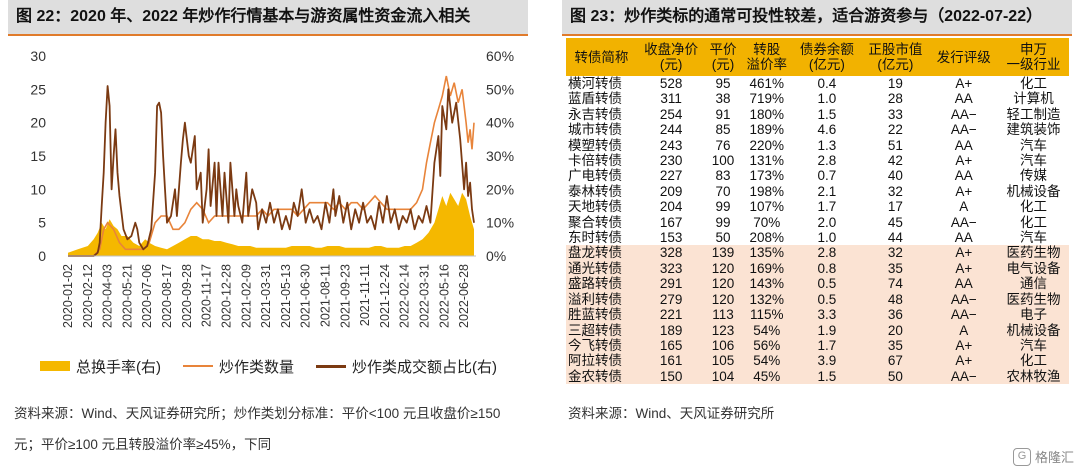 The height and width of the screenshot is (469, 1080). Describe the element at coordinates (817, 330) in the screenshot. I see `table-row: 三超转债 189 123 54% 1.9 20 A 机械设备` at that location.